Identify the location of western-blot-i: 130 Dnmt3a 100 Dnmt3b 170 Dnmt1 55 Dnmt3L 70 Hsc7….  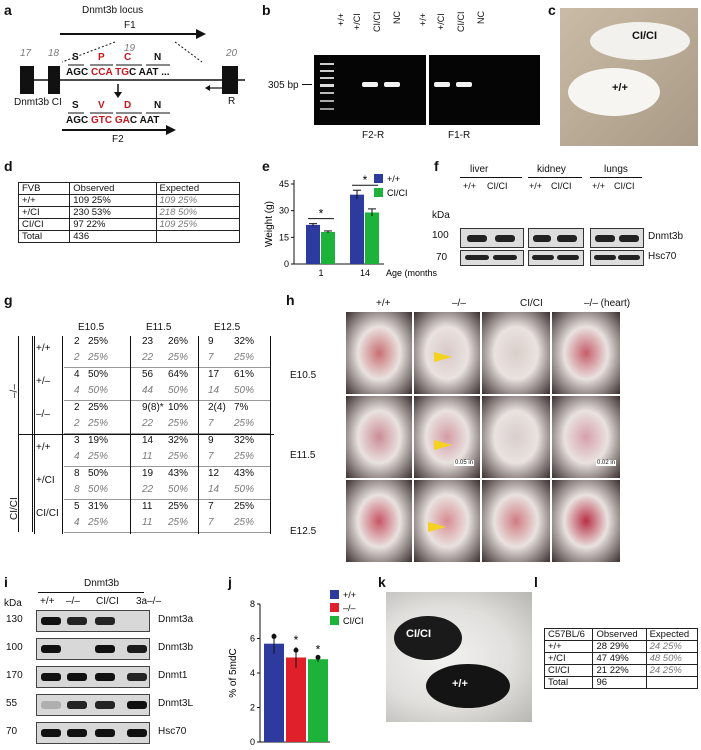
(115, 680).